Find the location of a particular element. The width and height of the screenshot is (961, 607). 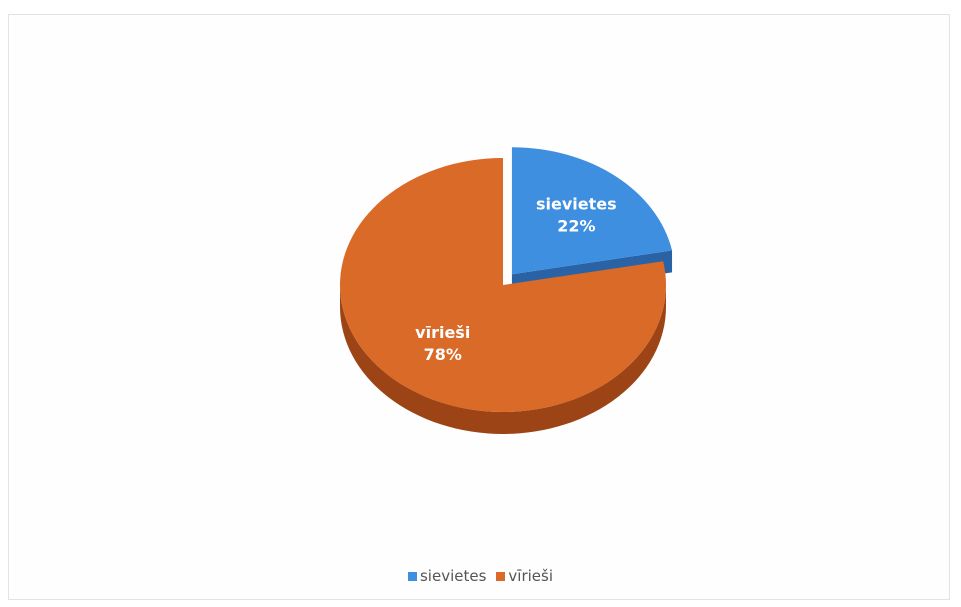

legend-item-sievietes: sievietes is located at coordinates (447, 576).